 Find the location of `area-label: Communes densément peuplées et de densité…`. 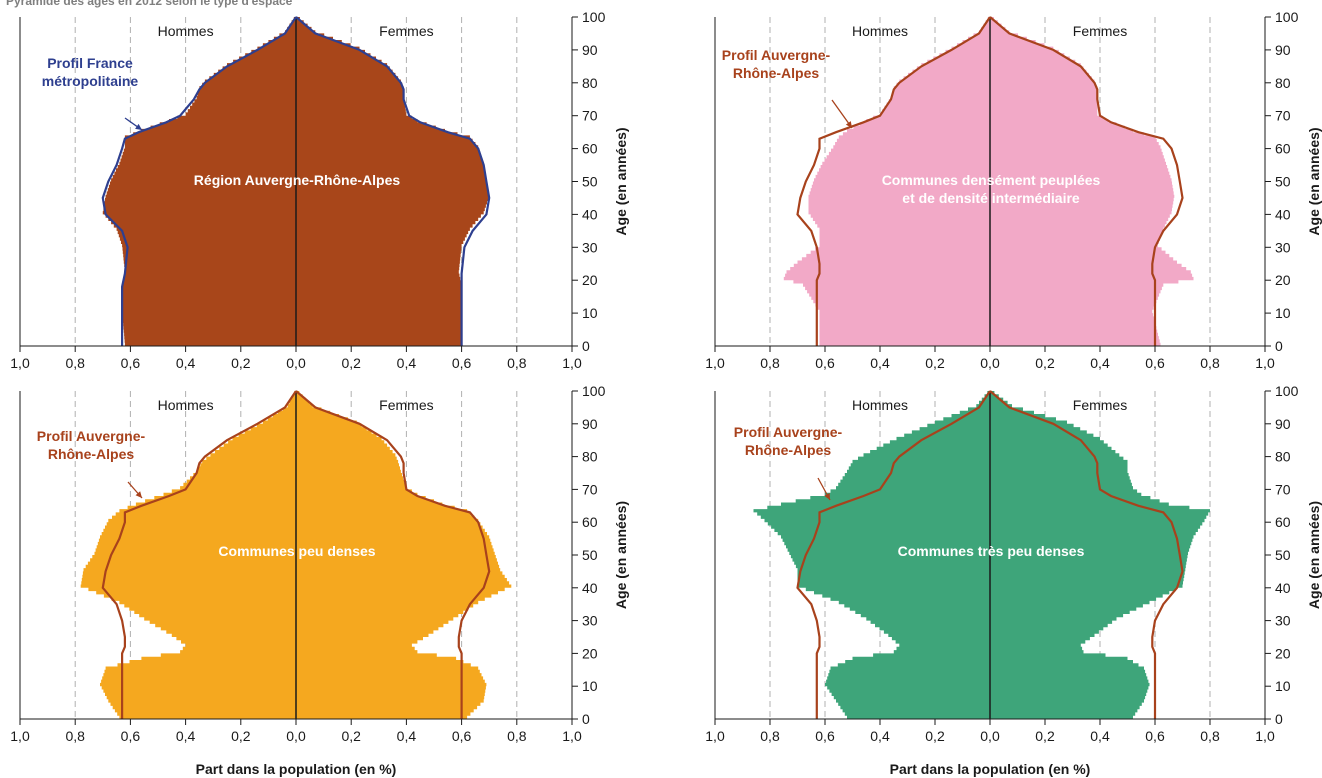

area-label: Communes densément peuplées et de densité… is located at coordinates (991, 189).